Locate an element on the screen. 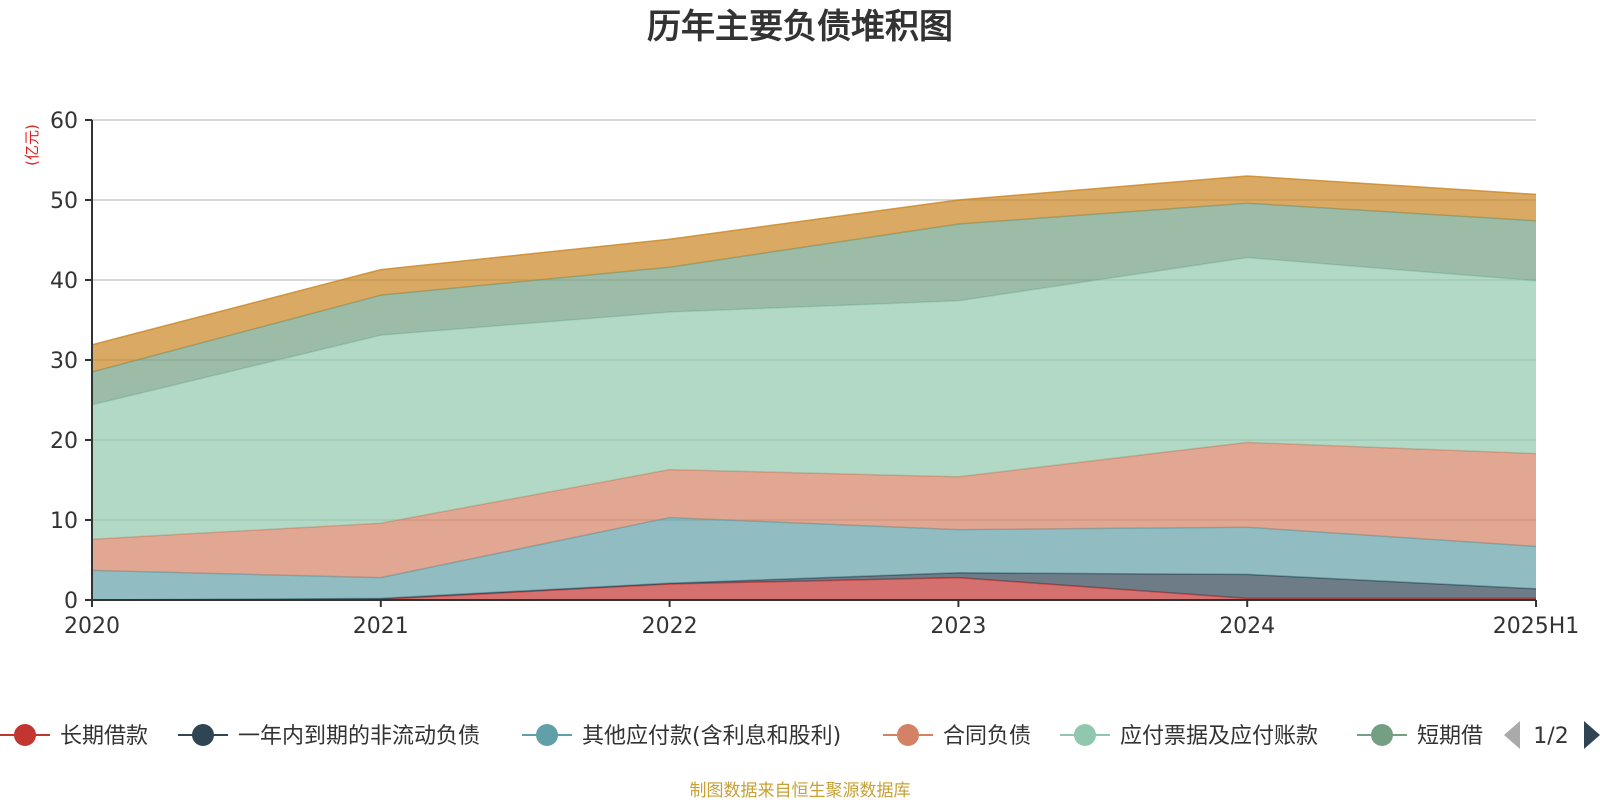 Image resolution: width=1600 pixels, height=800 pixels. legend-label: 长期借款 is located at coordinates (104, 736).